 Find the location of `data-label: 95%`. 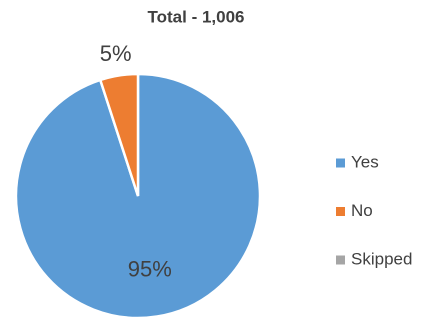

data-label: 95% is located at coordinates (150, 269).